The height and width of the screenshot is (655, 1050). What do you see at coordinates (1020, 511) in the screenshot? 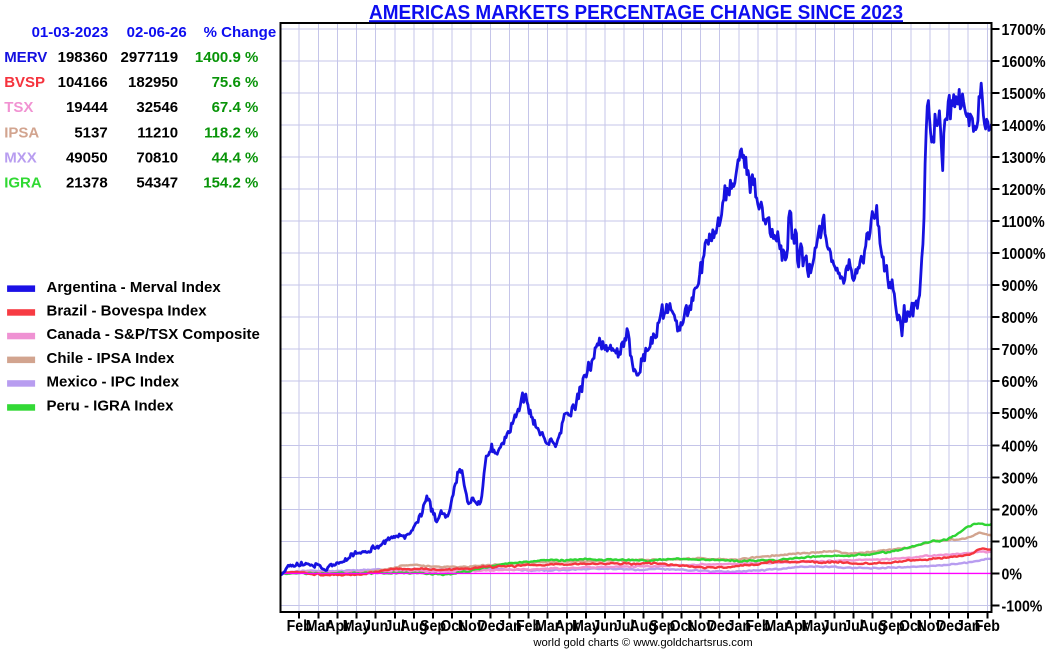
I see `svg-text: 200%` at bounding box center [1020, 511].